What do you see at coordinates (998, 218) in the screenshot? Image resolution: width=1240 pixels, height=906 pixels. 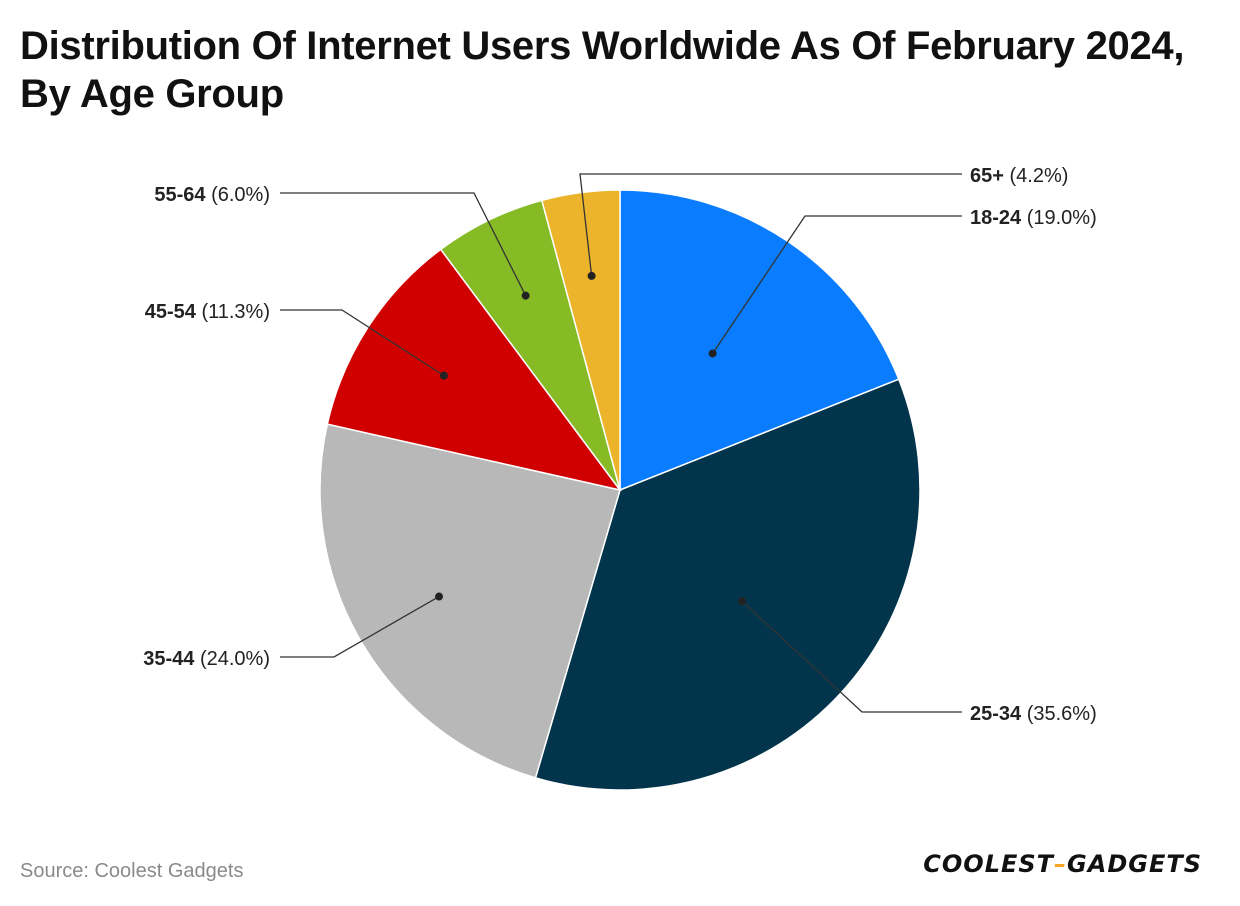 I see `slice-label-name: 18-24` at bounding box center [998, 218].